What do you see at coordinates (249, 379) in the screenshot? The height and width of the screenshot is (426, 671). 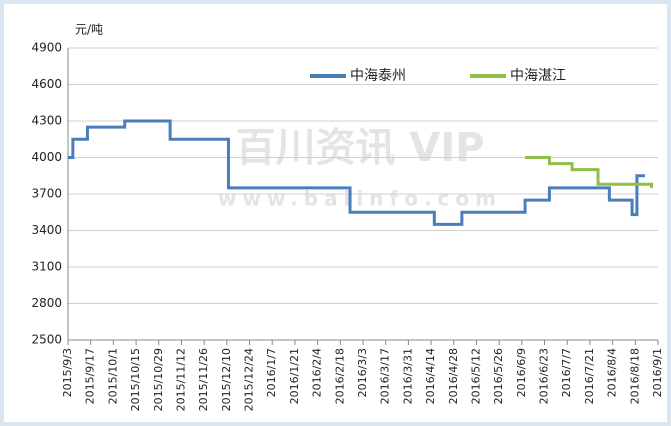 I see `x-tick-label: 2015/12/24` at bounding box center [249, 379].